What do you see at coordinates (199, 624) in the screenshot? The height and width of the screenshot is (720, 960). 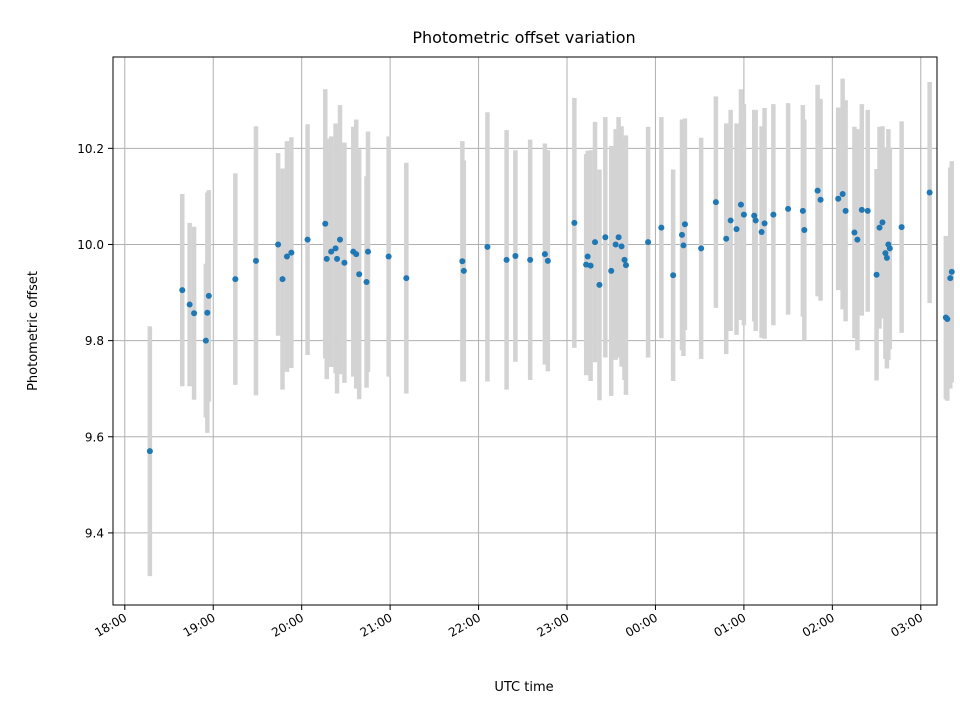 I see `x-tick-label: 19:00` at bounding box center [199, 624].